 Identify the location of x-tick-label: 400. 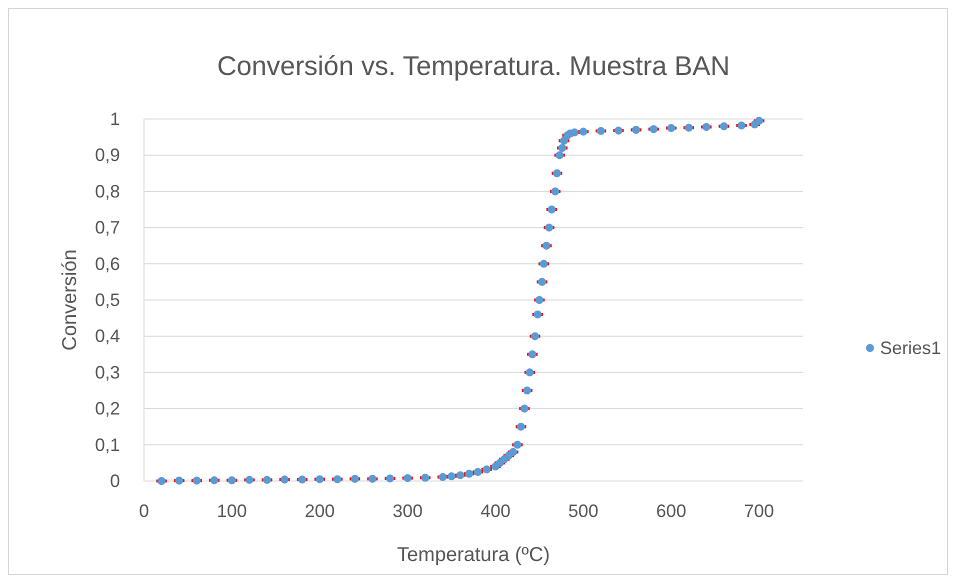
(495, 511).